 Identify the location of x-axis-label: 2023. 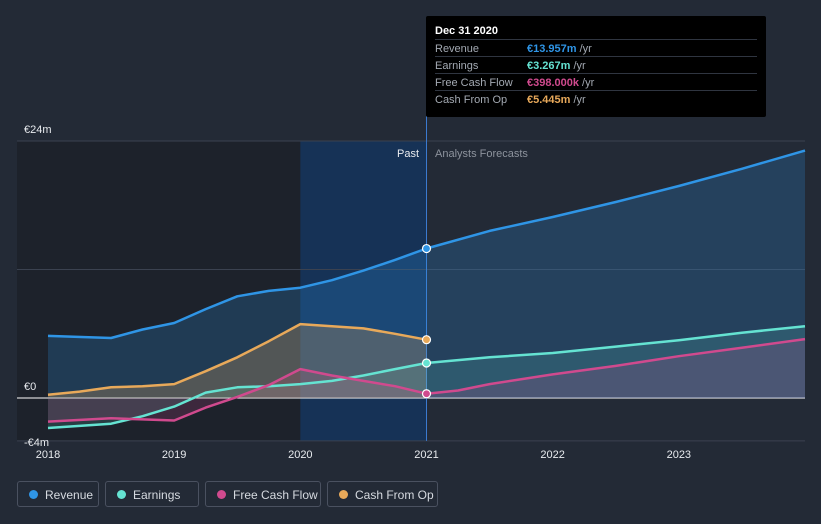
(679, 455).